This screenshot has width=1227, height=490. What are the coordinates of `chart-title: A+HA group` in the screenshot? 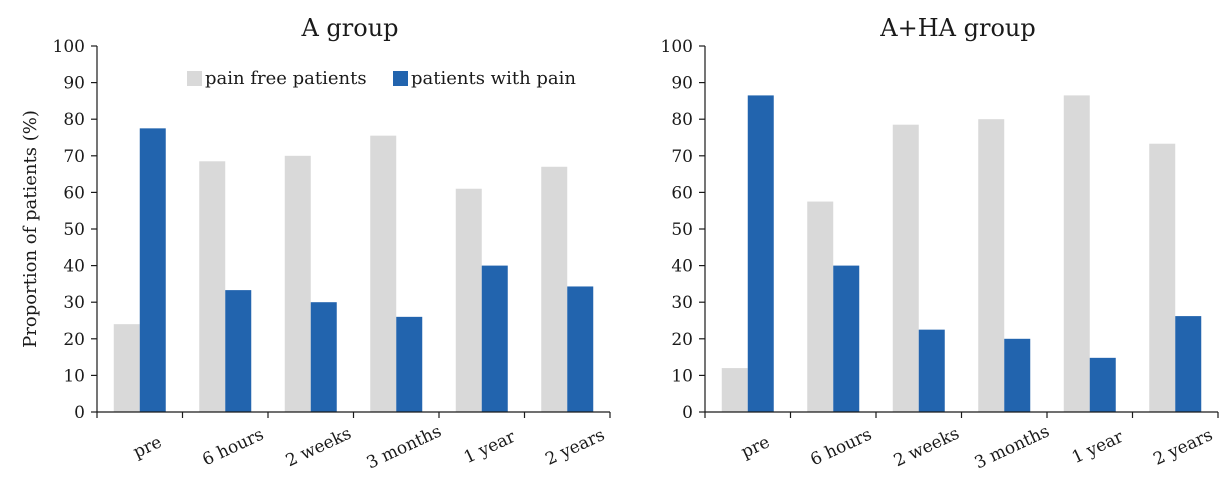 It's located at (957, 28).